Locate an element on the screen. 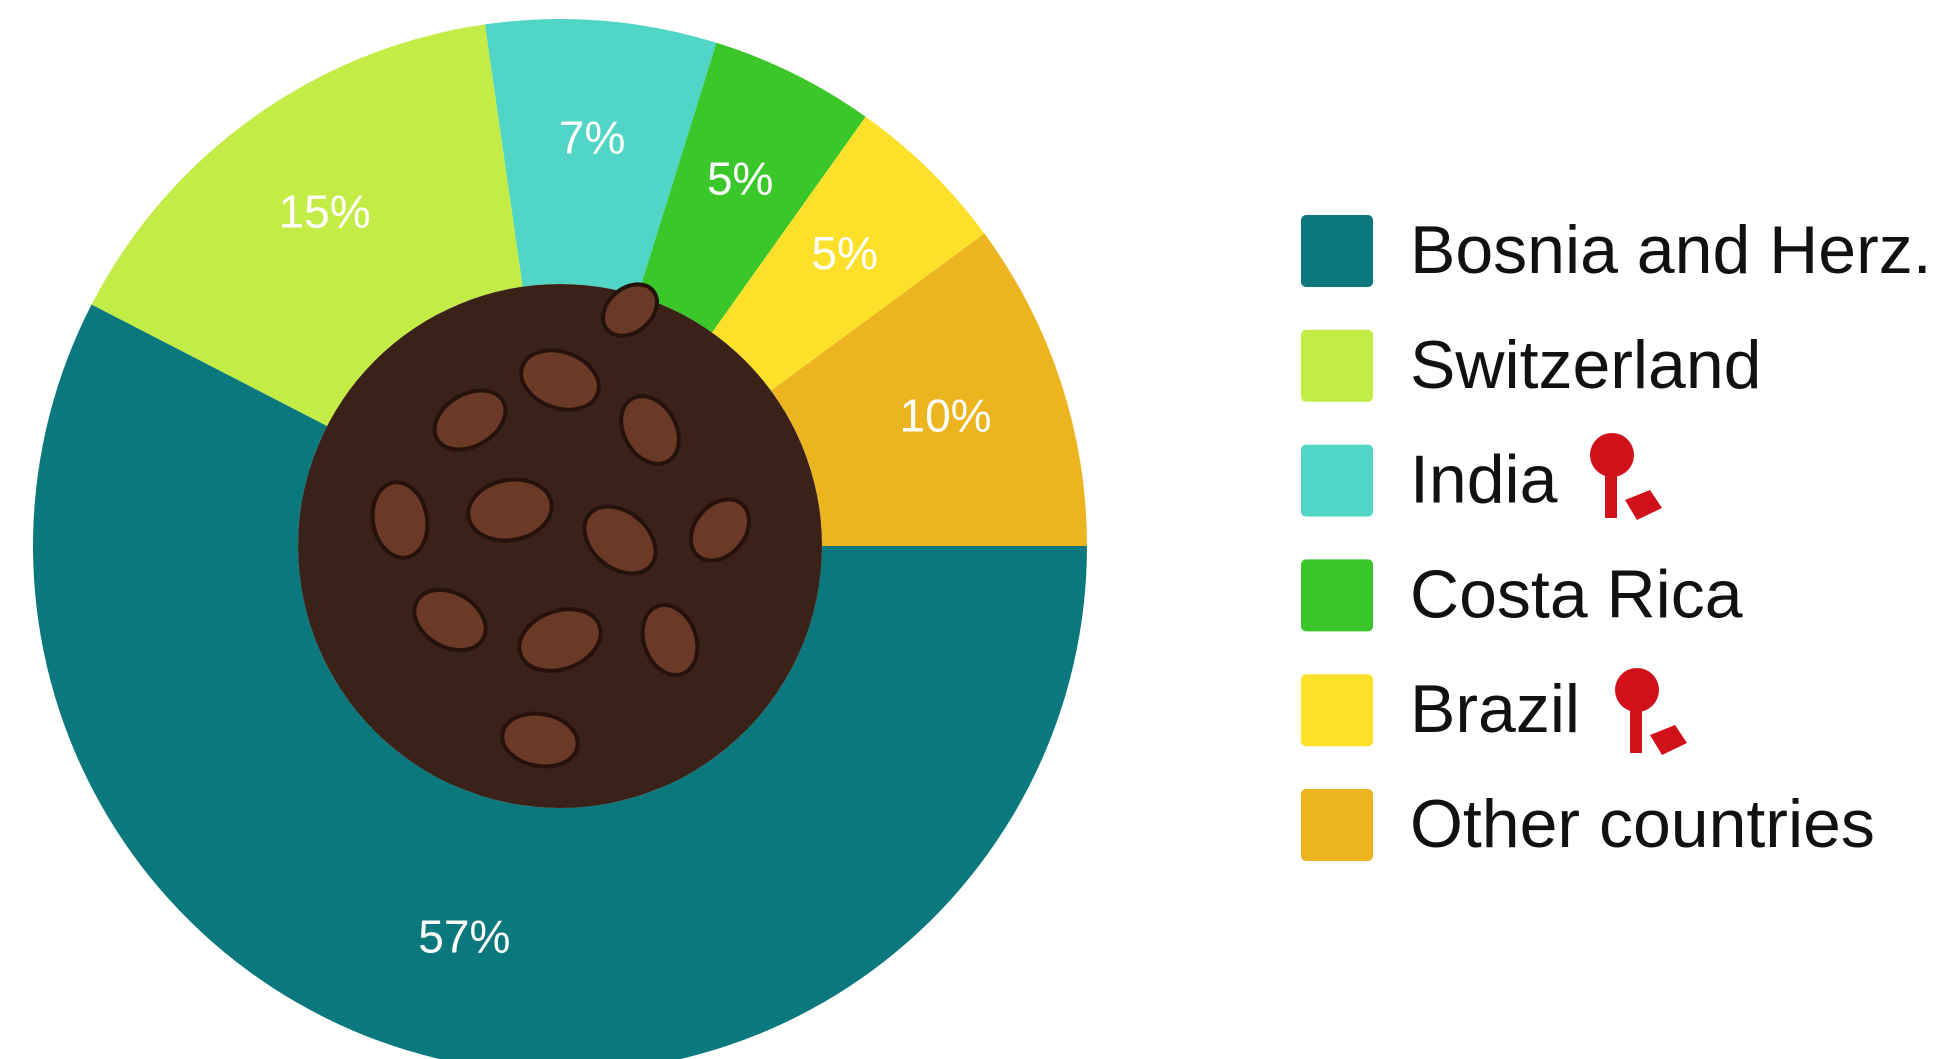 The height and width of the screenshot is (1059, 1959). legend-label: Costa Rica is located at coordinates (1576, 594).